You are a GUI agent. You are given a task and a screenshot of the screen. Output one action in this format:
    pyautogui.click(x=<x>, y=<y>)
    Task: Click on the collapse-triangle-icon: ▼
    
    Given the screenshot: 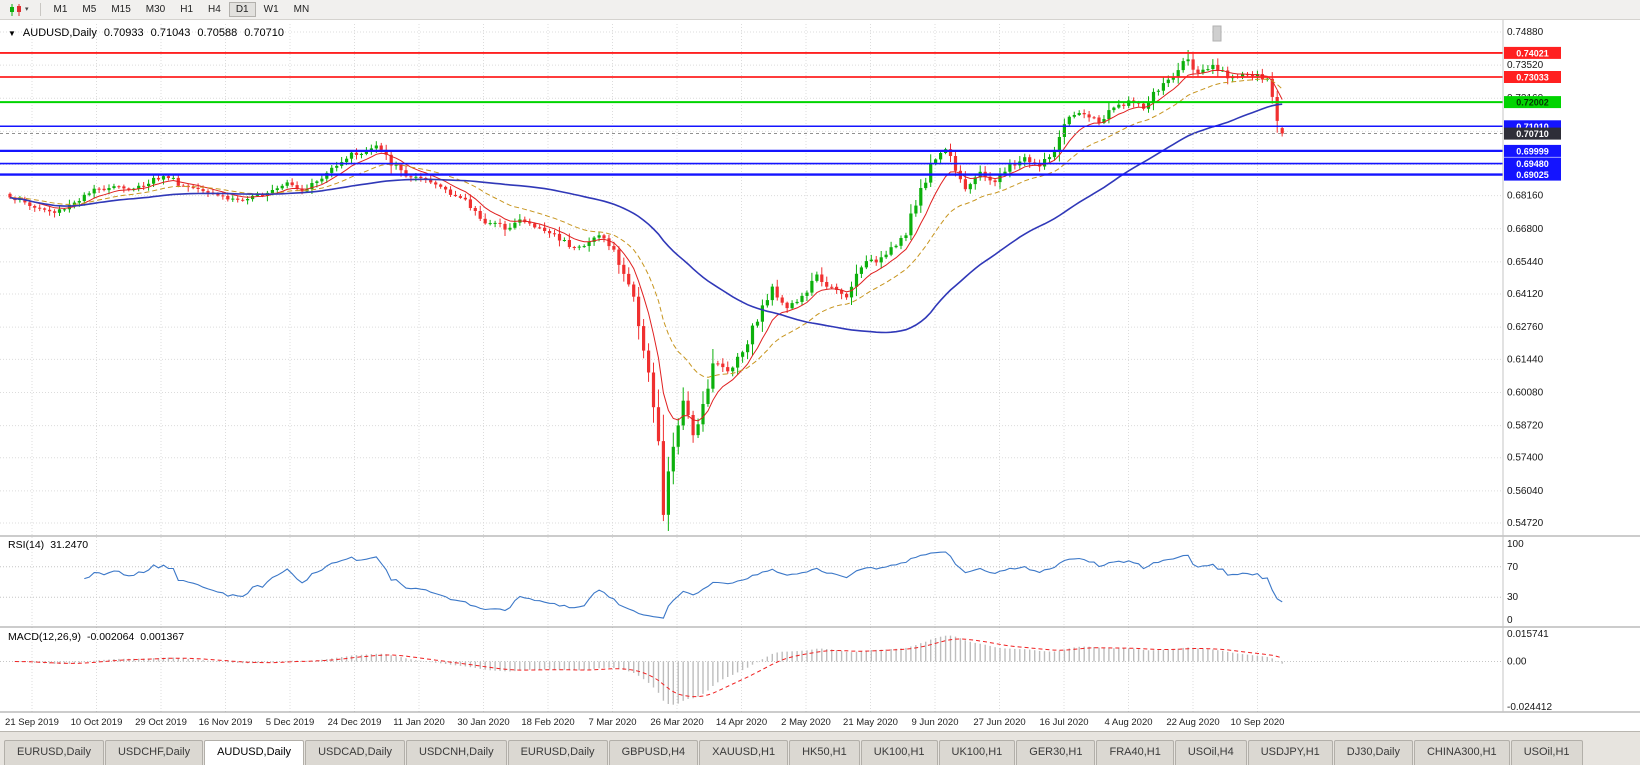 What is the action you would take?
    pyautogui.click(x=12, y=33)
    